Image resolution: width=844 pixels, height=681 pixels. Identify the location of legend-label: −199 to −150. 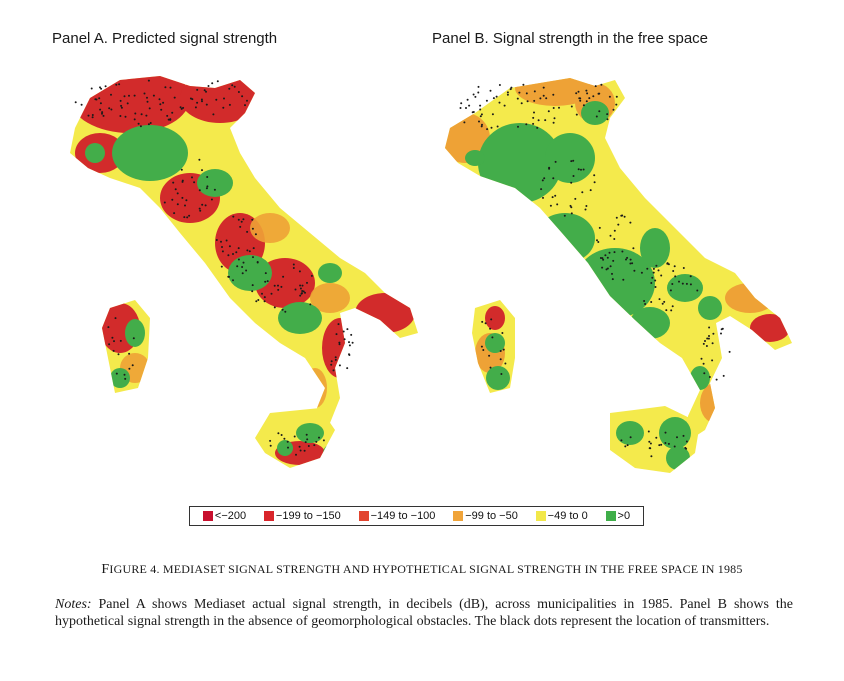
(308, 516).